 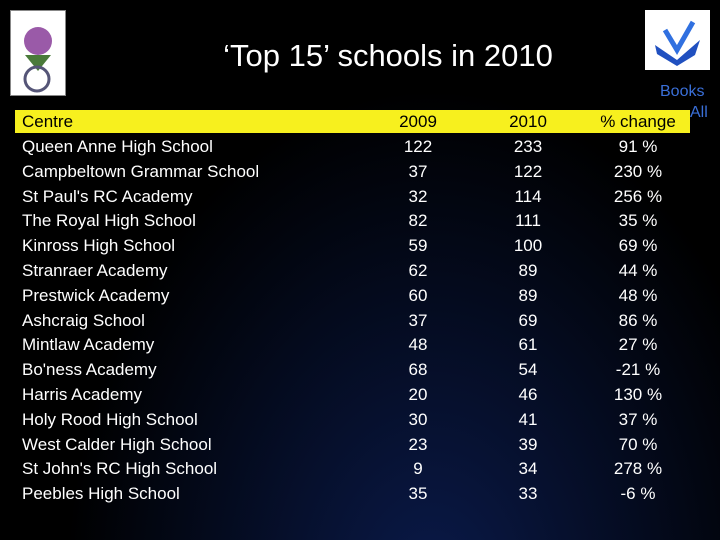 What do you see at coordinates (418, 221) in the screenshot?
I see `table-cell: 82` at bounding box center [418, 221].